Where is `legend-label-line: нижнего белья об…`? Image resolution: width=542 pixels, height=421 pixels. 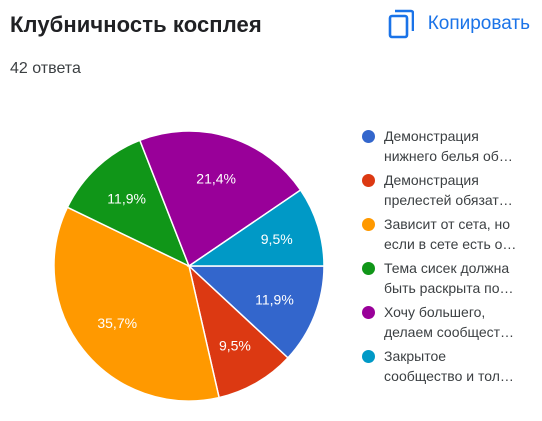 legend-label-line: нижнего белья об… is located at coordinates (448, 156).